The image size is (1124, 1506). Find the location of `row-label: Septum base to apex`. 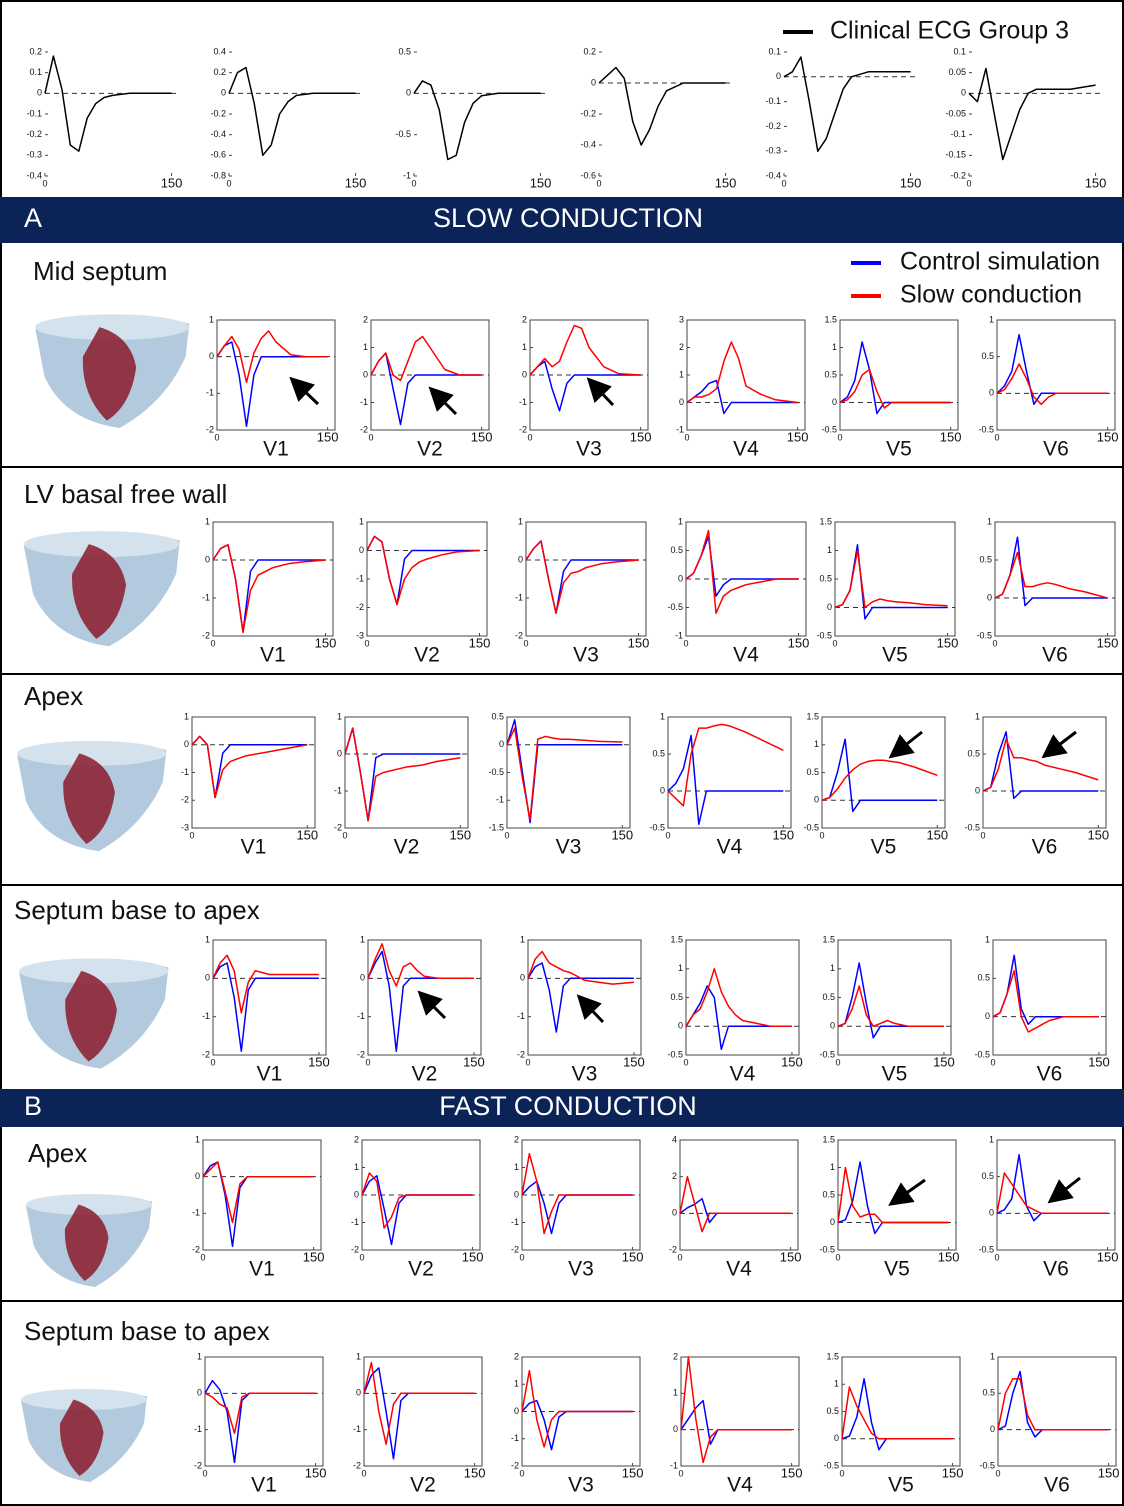

row-label: Septum base to apex is located at coordinates (137, 910).